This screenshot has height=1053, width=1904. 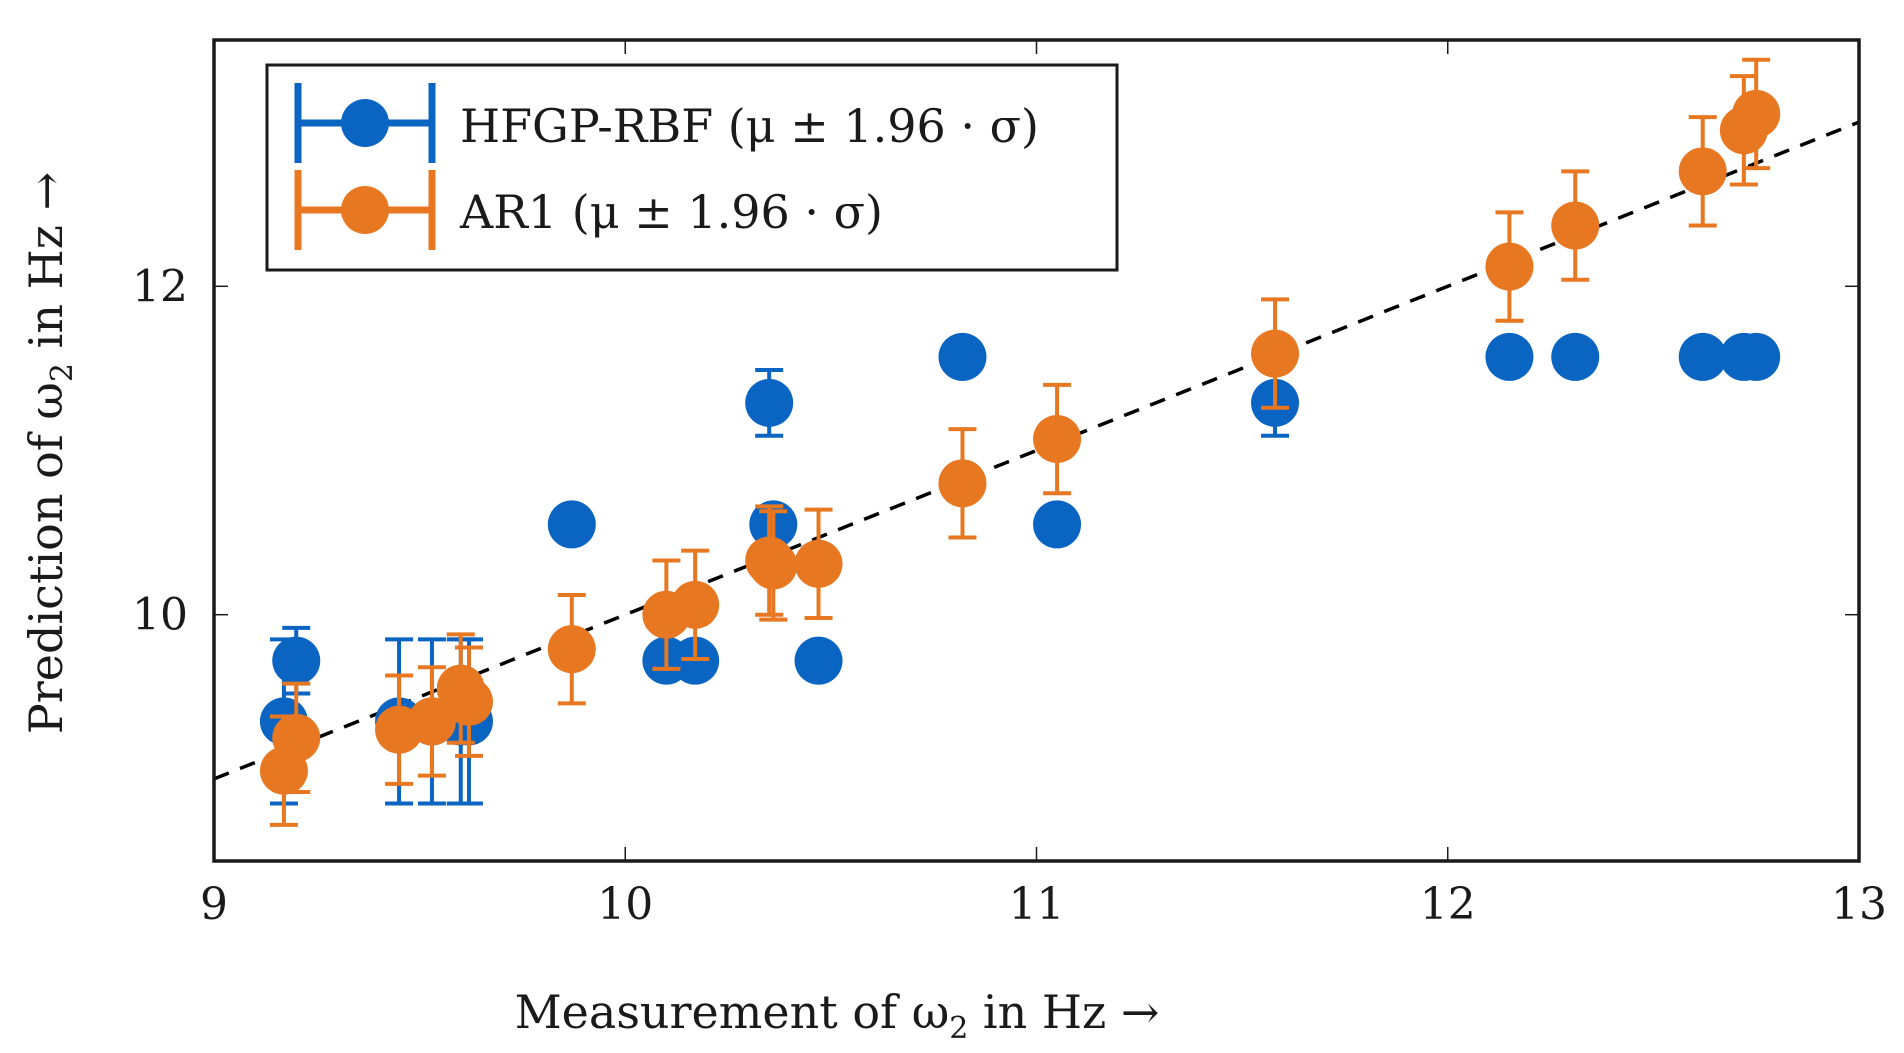 I want to click on legend-marker-hfgp, so click(x=365, y=123).